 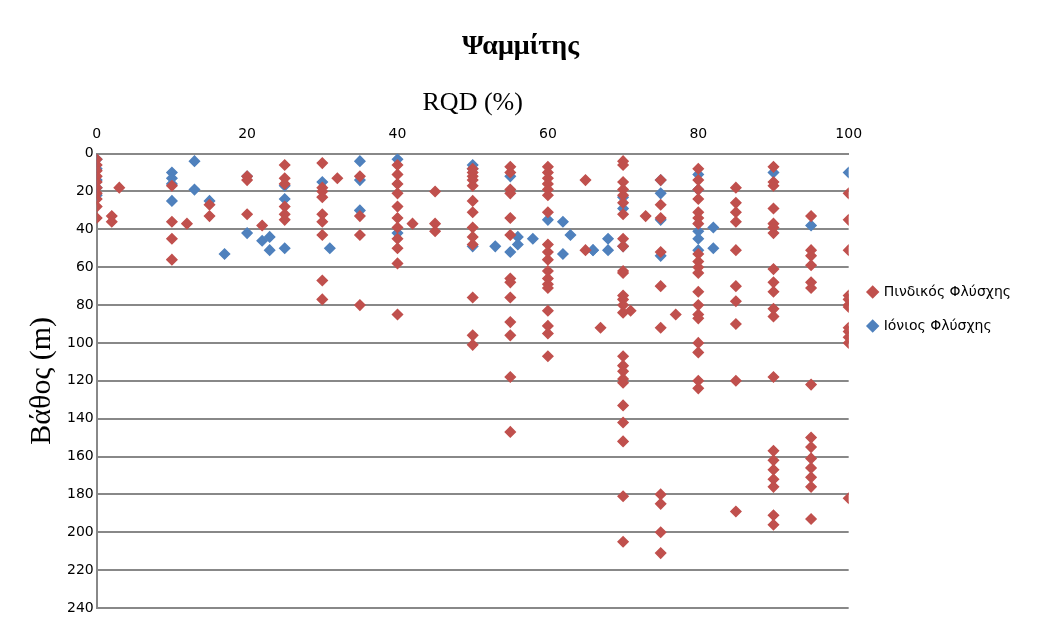 I want to click on x-axis-title: RQD (%), so click(x=472, y=102).